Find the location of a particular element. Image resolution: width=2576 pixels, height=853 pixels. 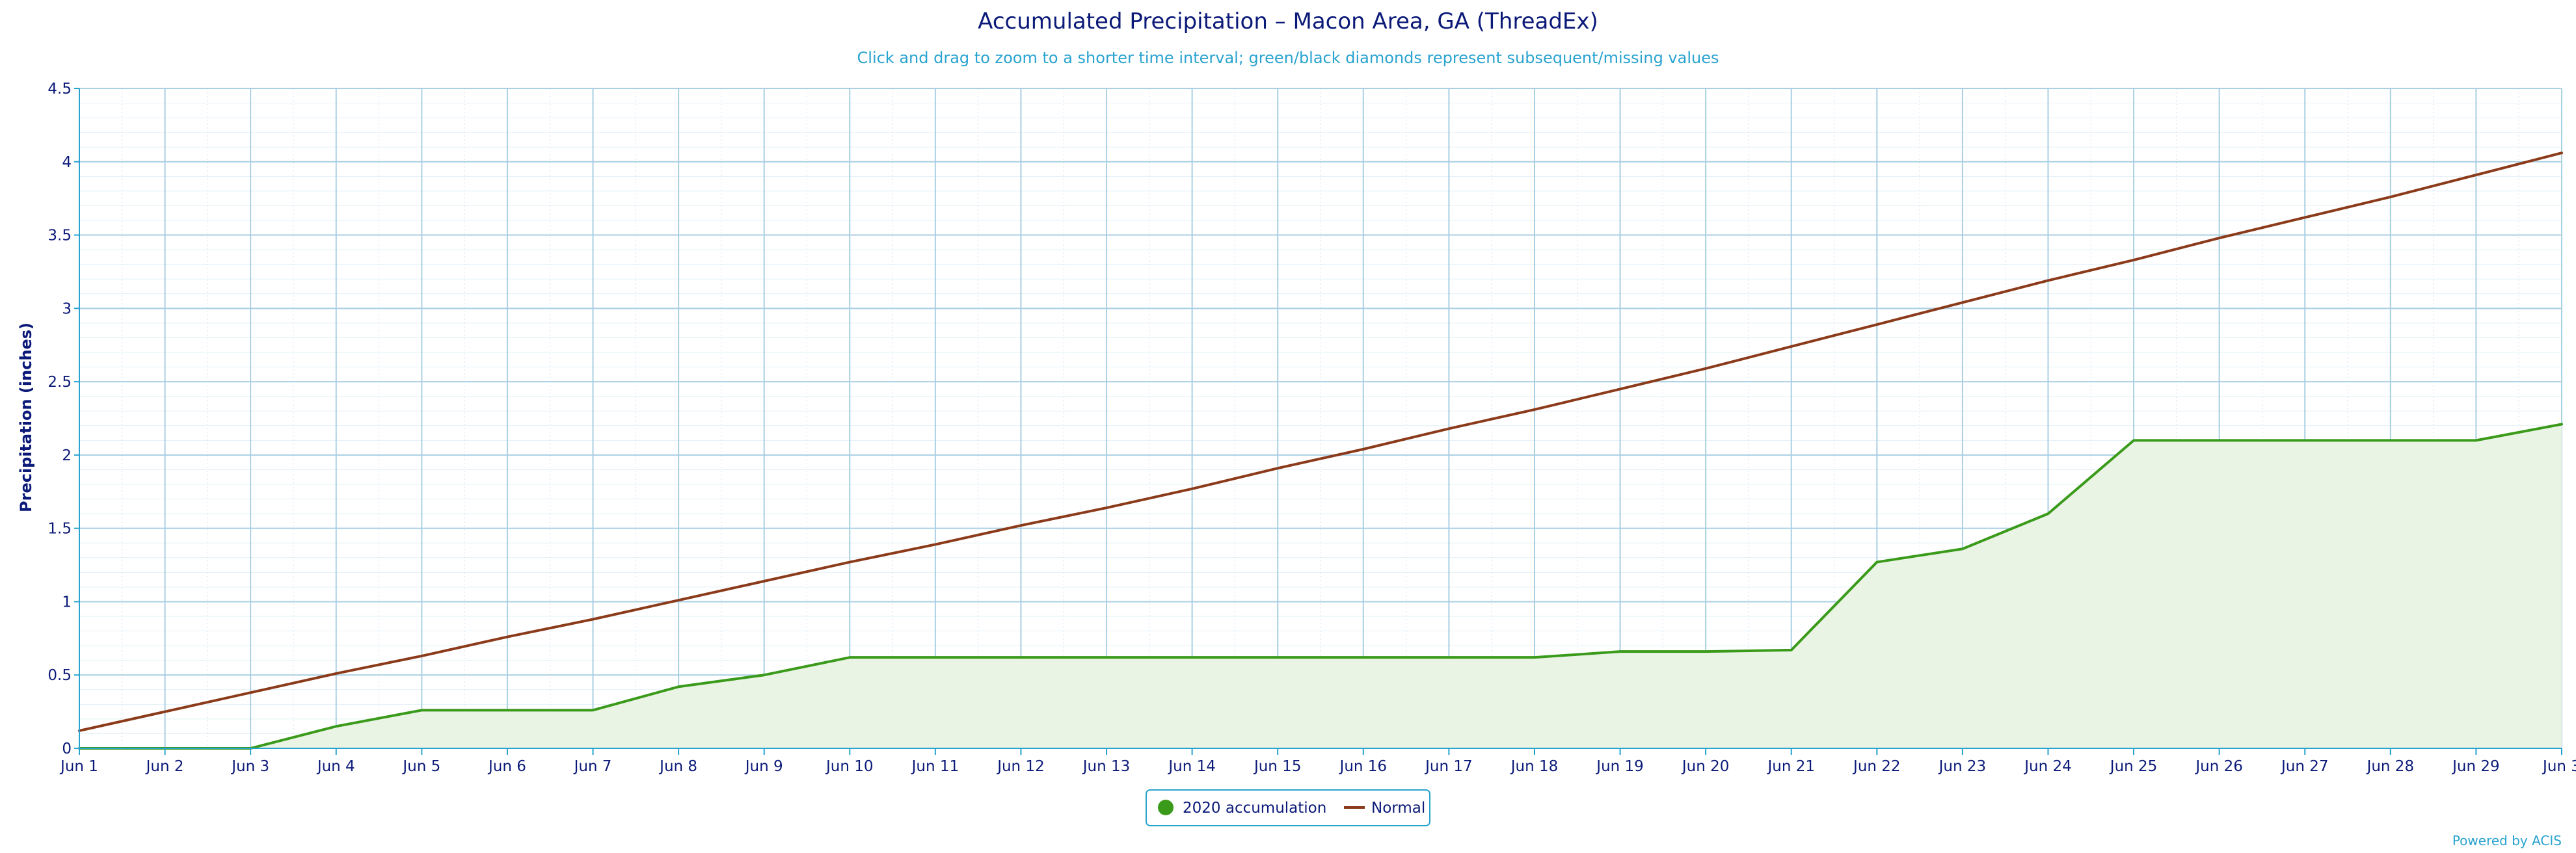

x-tick-label: Jun 28 is located at coordinates (2390, 766).